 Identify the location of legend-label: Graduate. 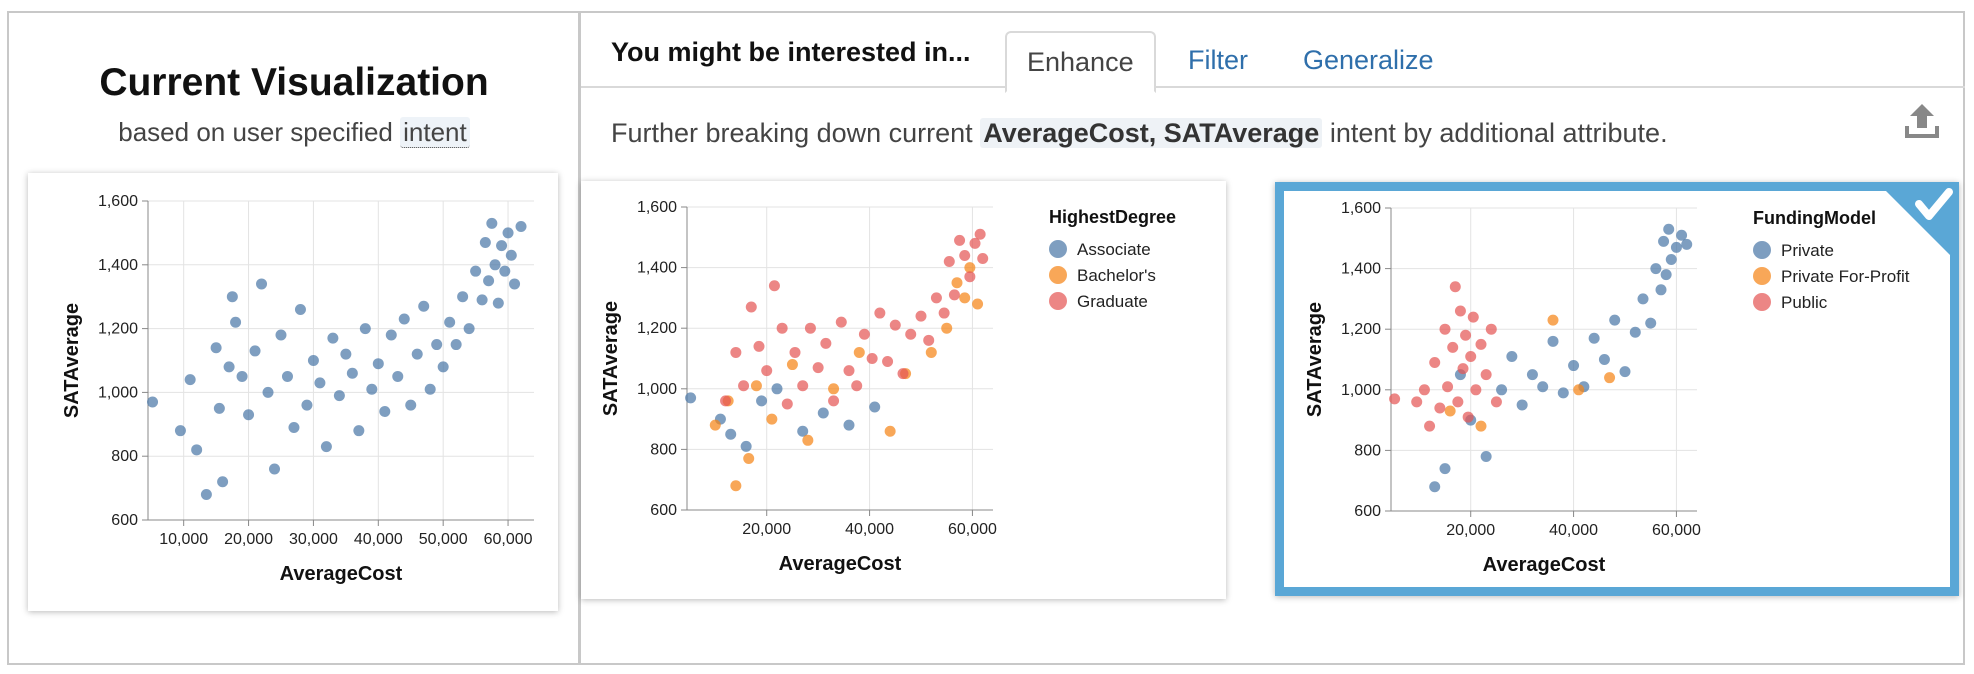
(1112, 301).